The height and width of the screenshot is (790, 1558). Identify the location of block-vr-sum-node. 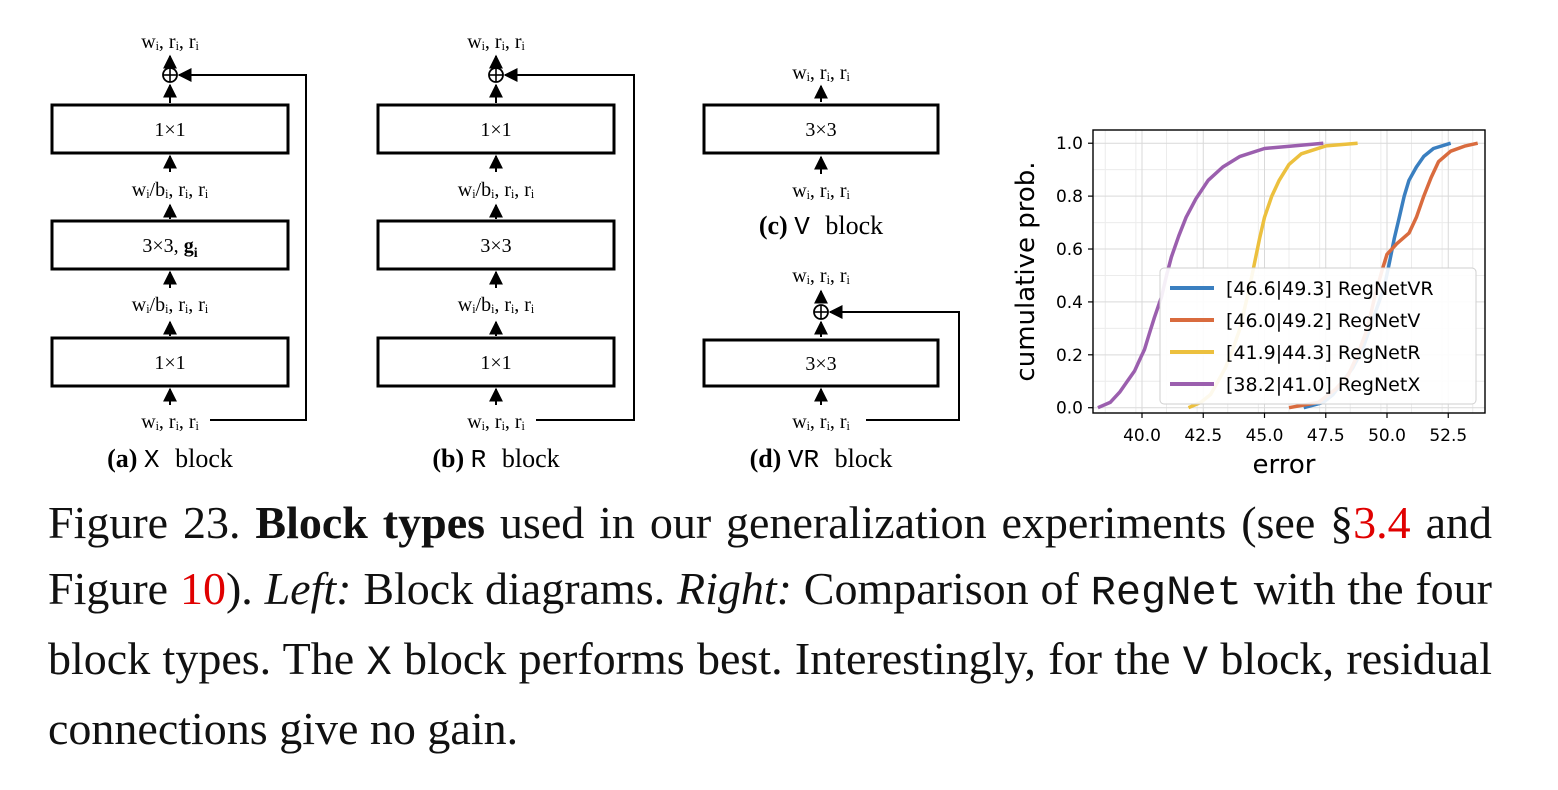
(821, 312).